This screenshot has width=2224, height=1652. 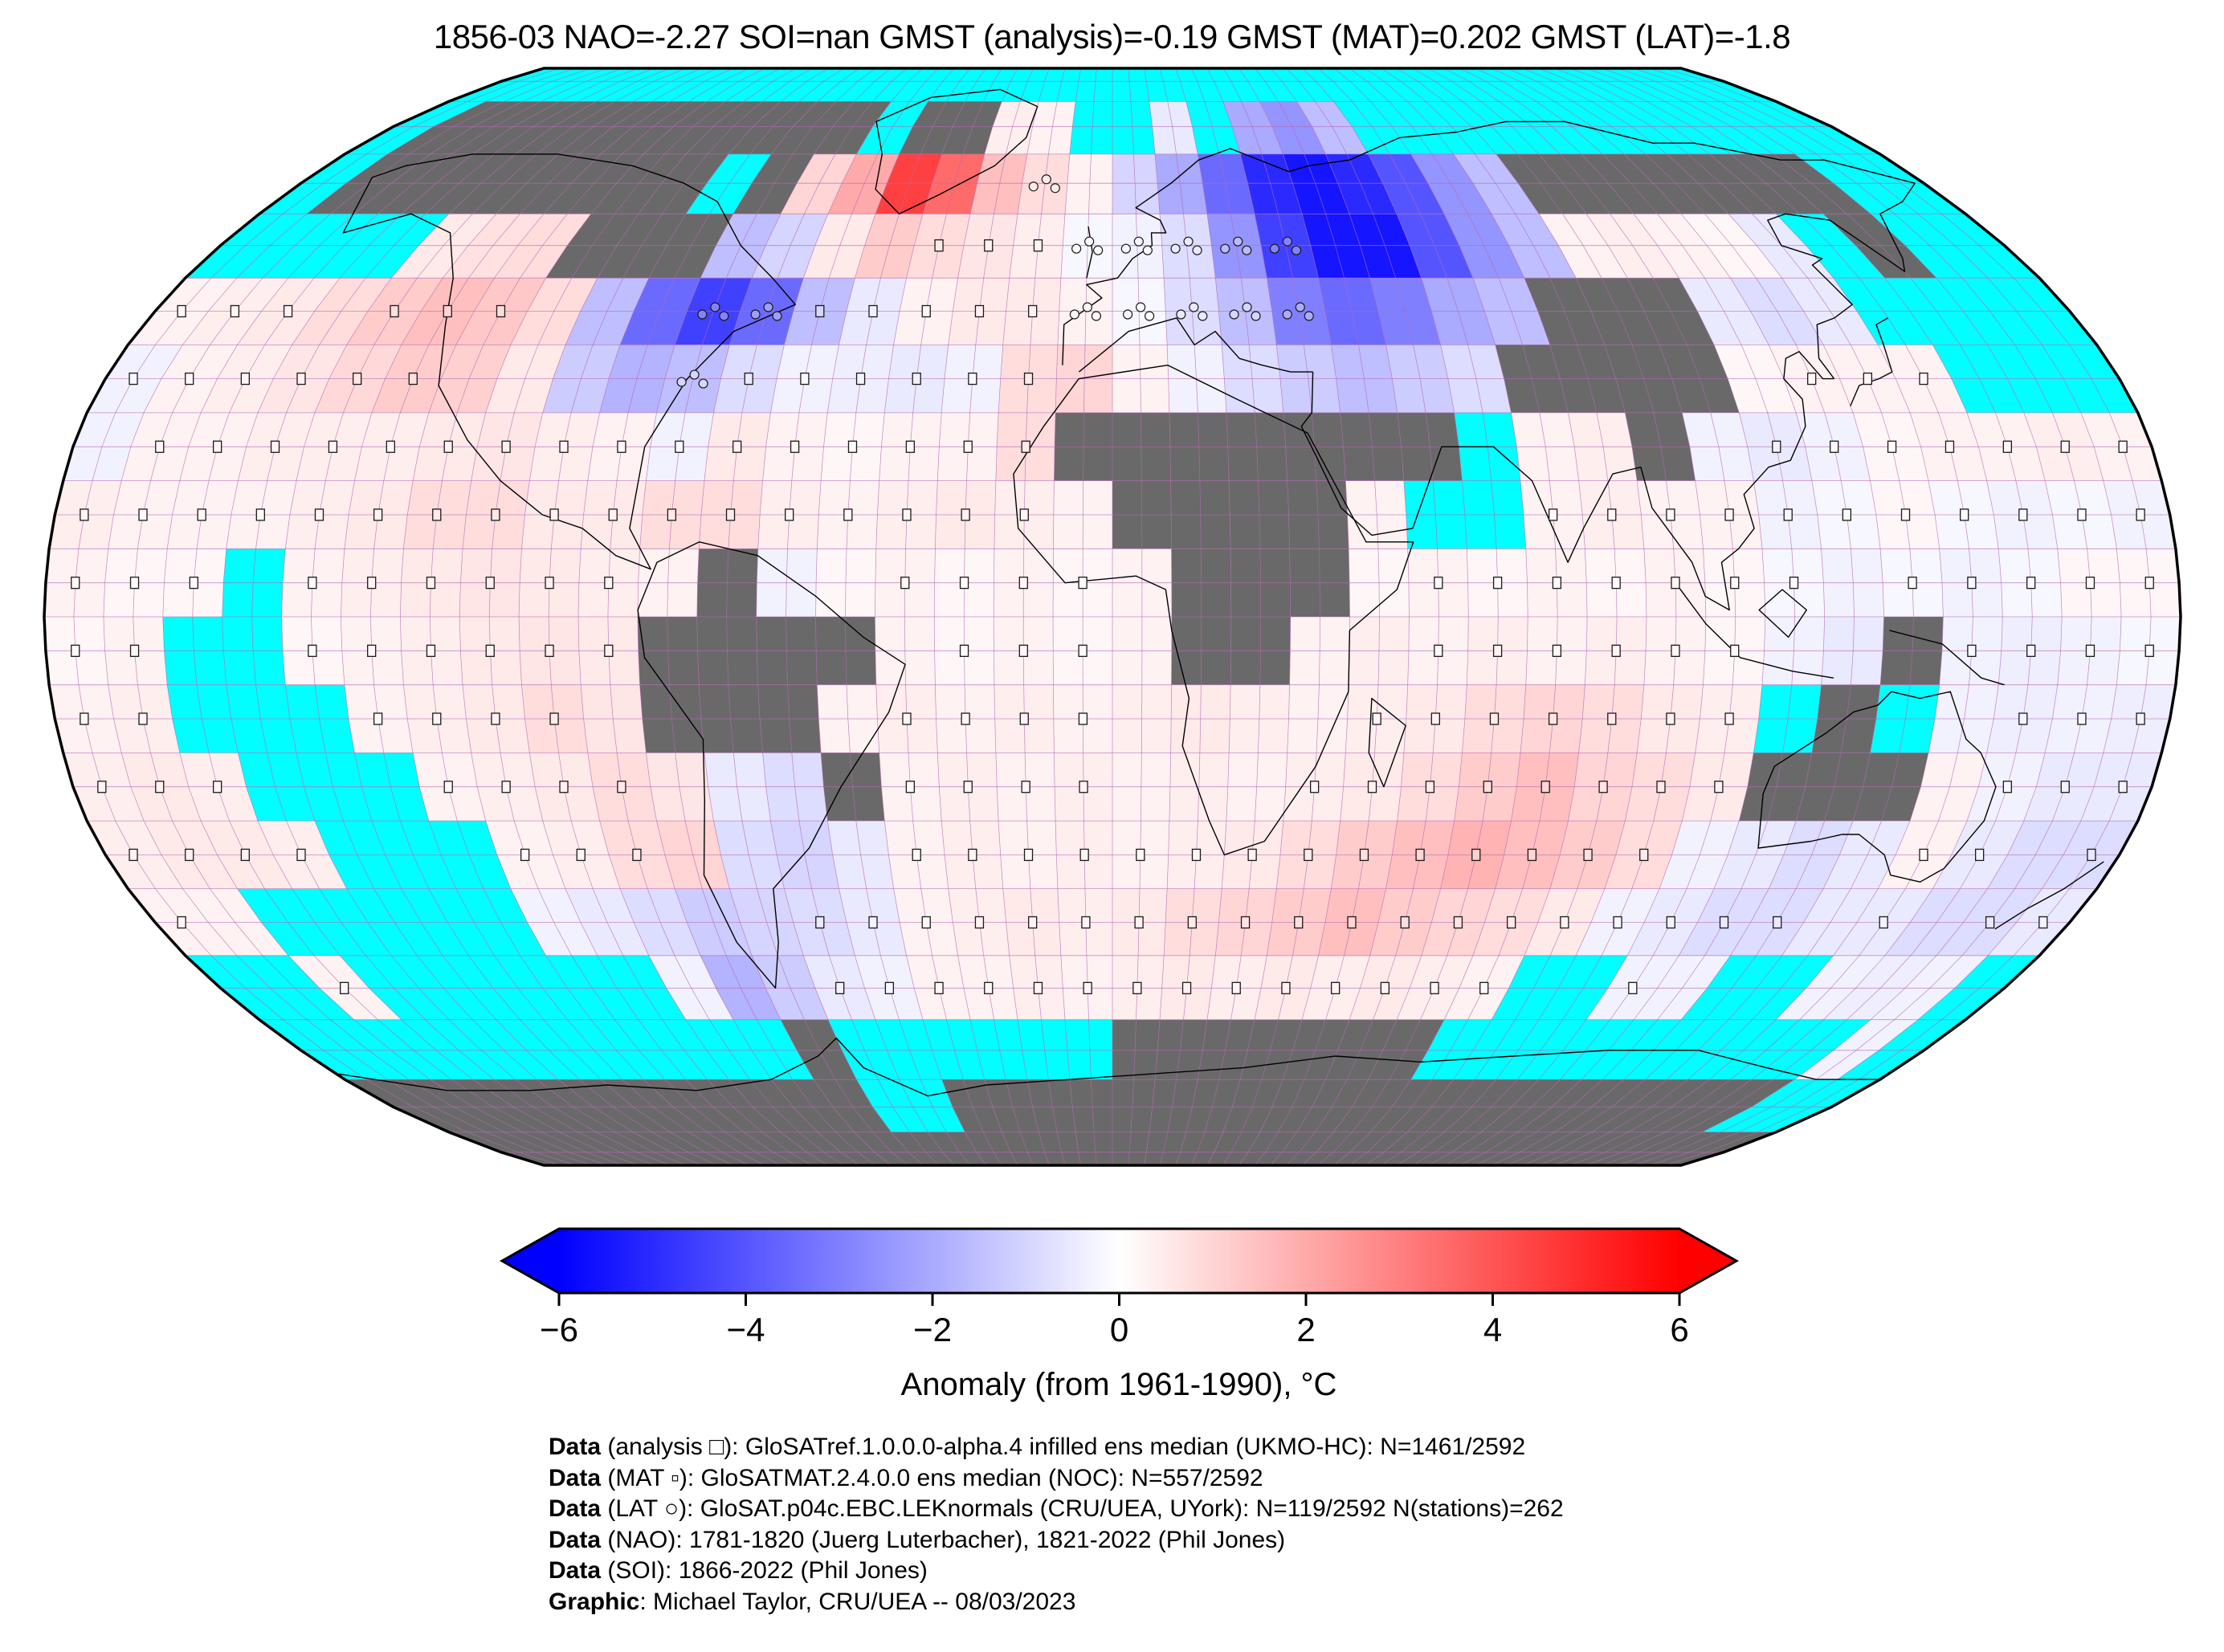 What do you see at coordinates (1119, 1329) in the screenshot?
I see `colorbar-tick: 0` at bounding box center [1119, 1329].